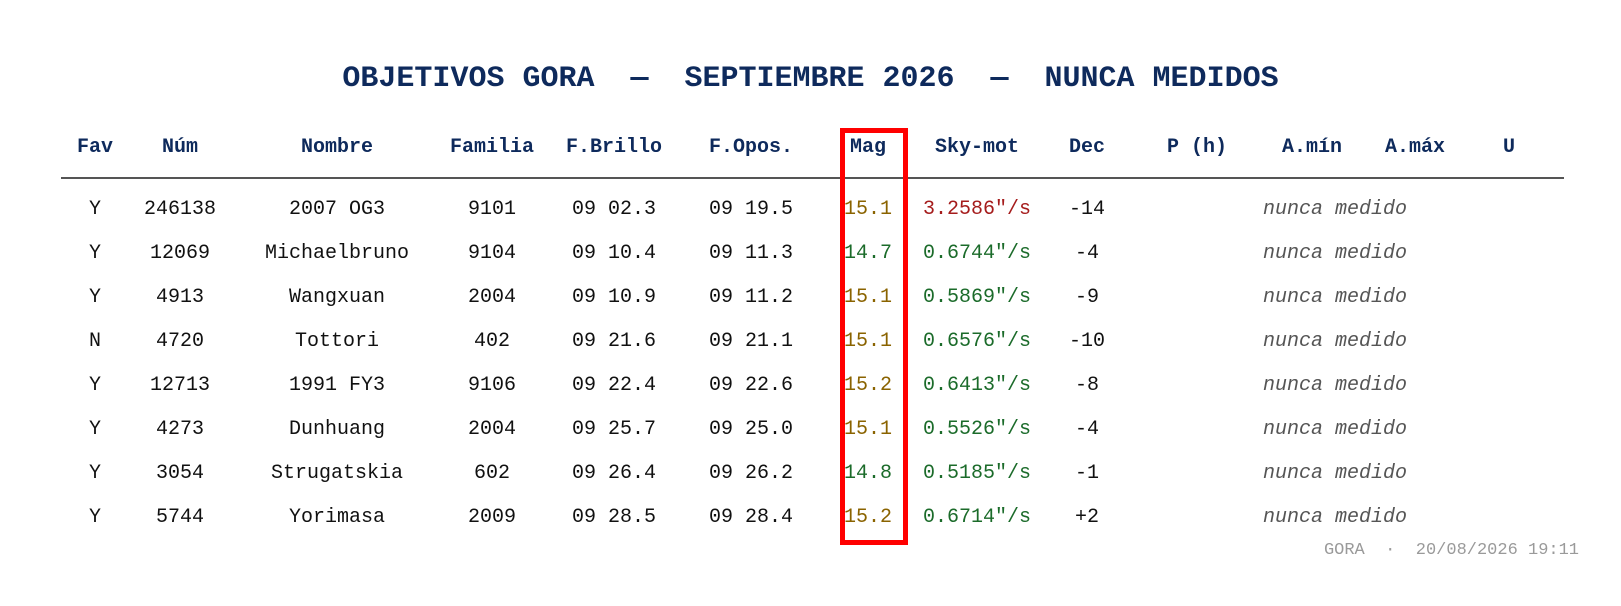 This screenshot has height=606, width=1621. Describe the element at coordinates (1087, 341) in the screenshot. I see `cell-dec: -10` at that location.